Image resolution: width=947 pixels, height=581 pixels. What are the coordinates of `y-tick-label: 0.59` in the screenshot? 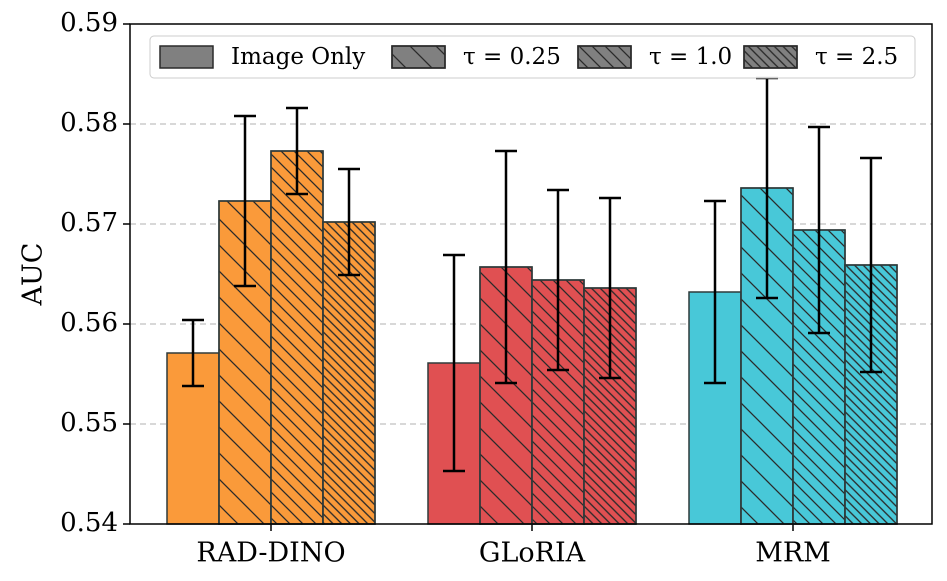 It's located at (89, 23).